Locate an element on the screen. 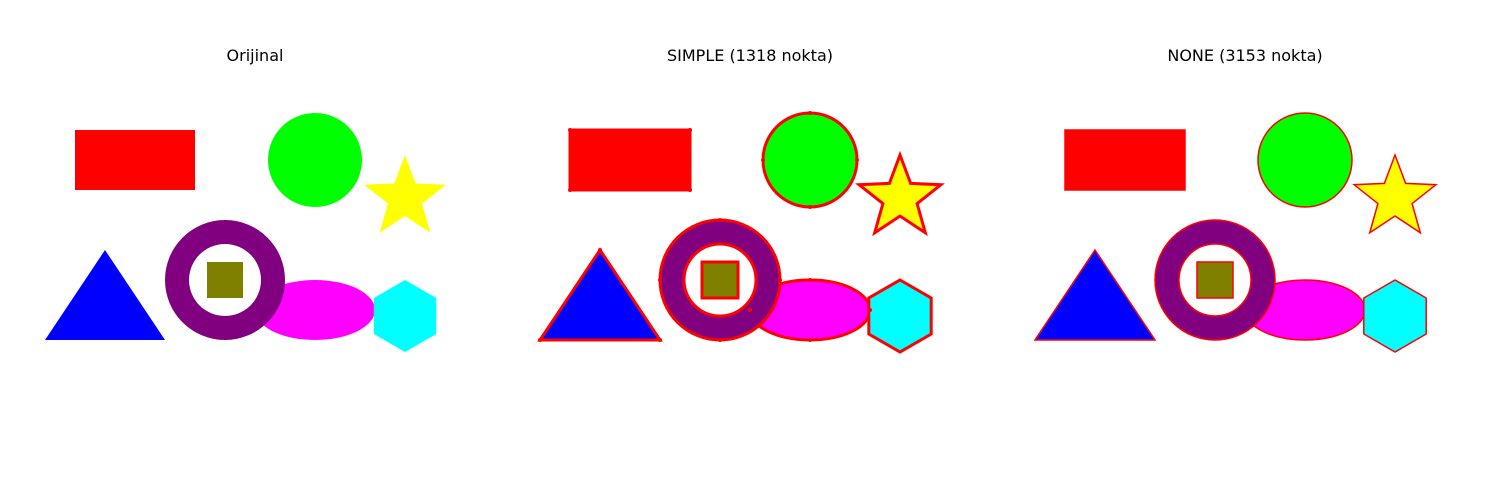 The width and height of the screenshot is (1500, 500). panel-original is located at coordinates (245, 232).